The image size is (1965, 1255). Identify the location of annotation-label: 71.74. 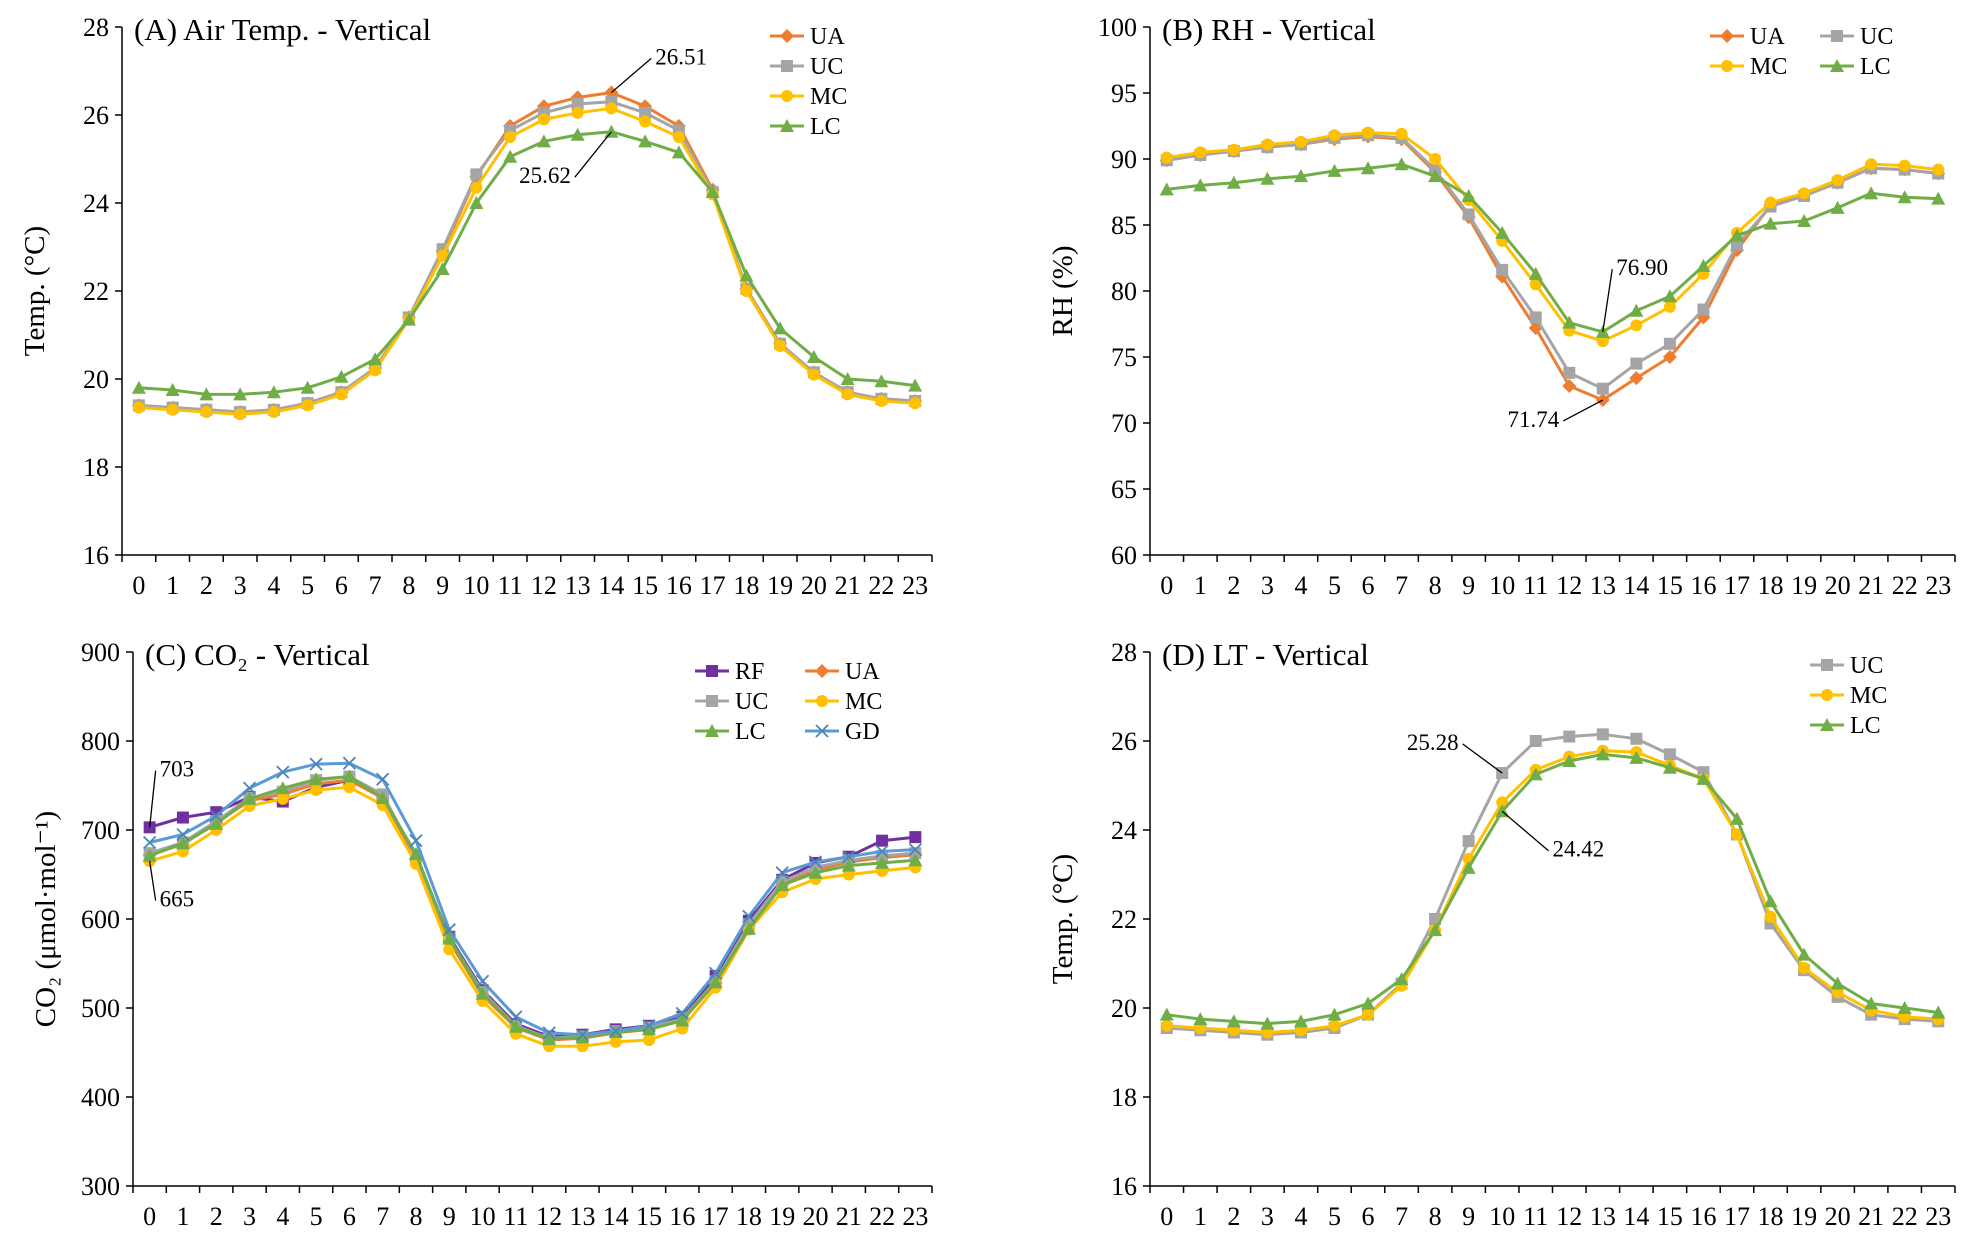
(1533, 419).